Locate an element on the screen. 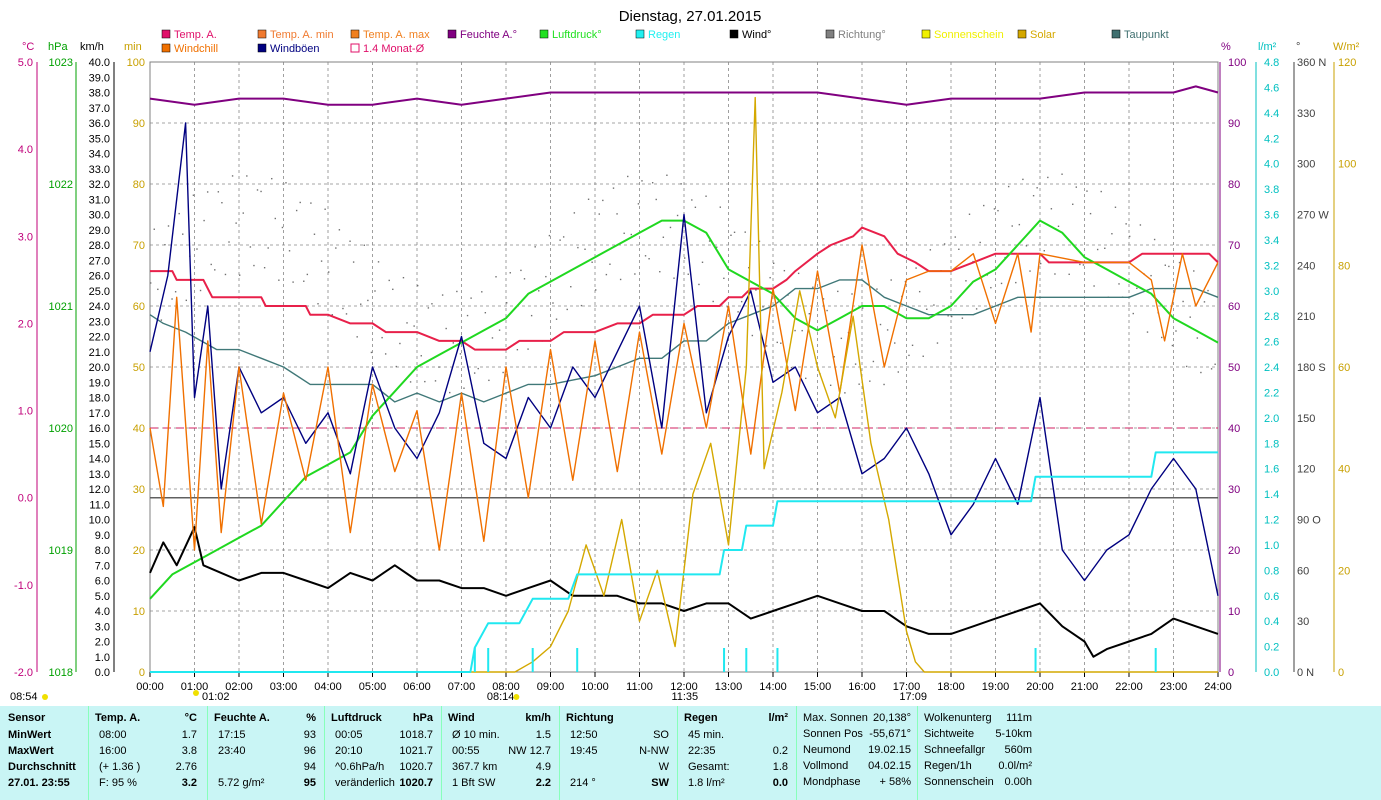 The width and height of the screenshot is (1381, 800). sunset-label: 17:09 is located at coordinates (913, 697).